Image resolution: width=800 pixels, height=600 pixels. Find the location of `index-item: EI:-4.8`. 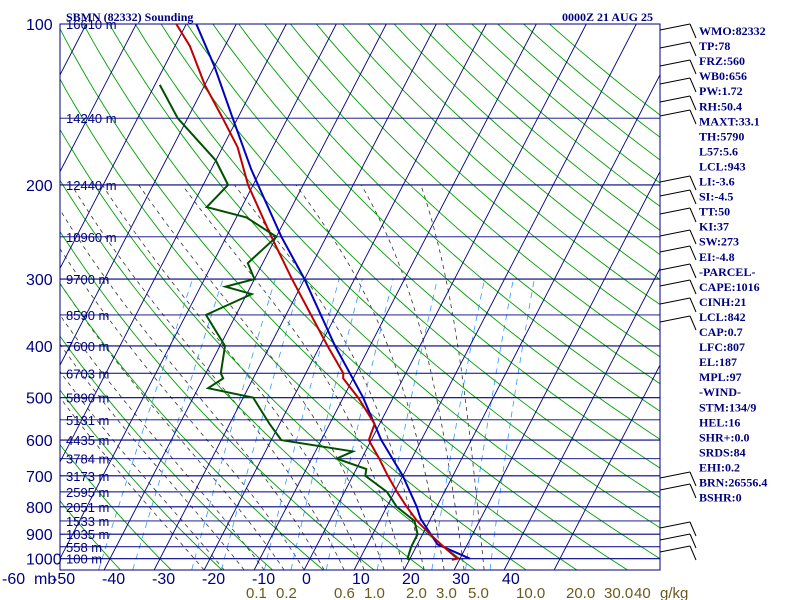

index-item: EI:-4.8 is located at coordinates (717, 257).